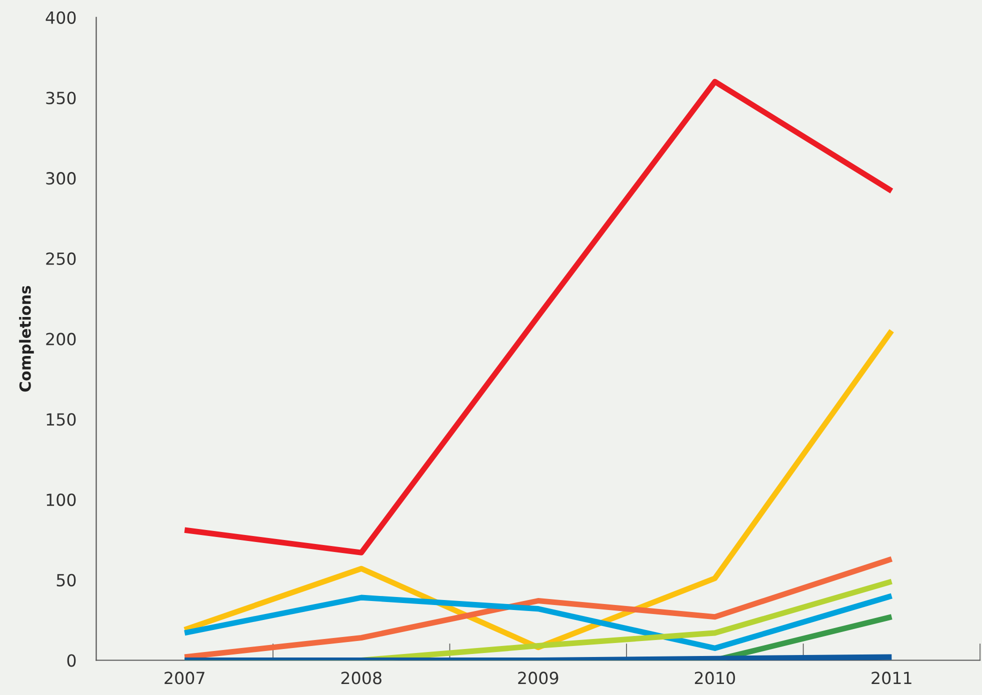 The image size is (982, 695). Describe the element at coordinates (66, 580) in the screenshot. I see `y-tick-label: 50` at that location.